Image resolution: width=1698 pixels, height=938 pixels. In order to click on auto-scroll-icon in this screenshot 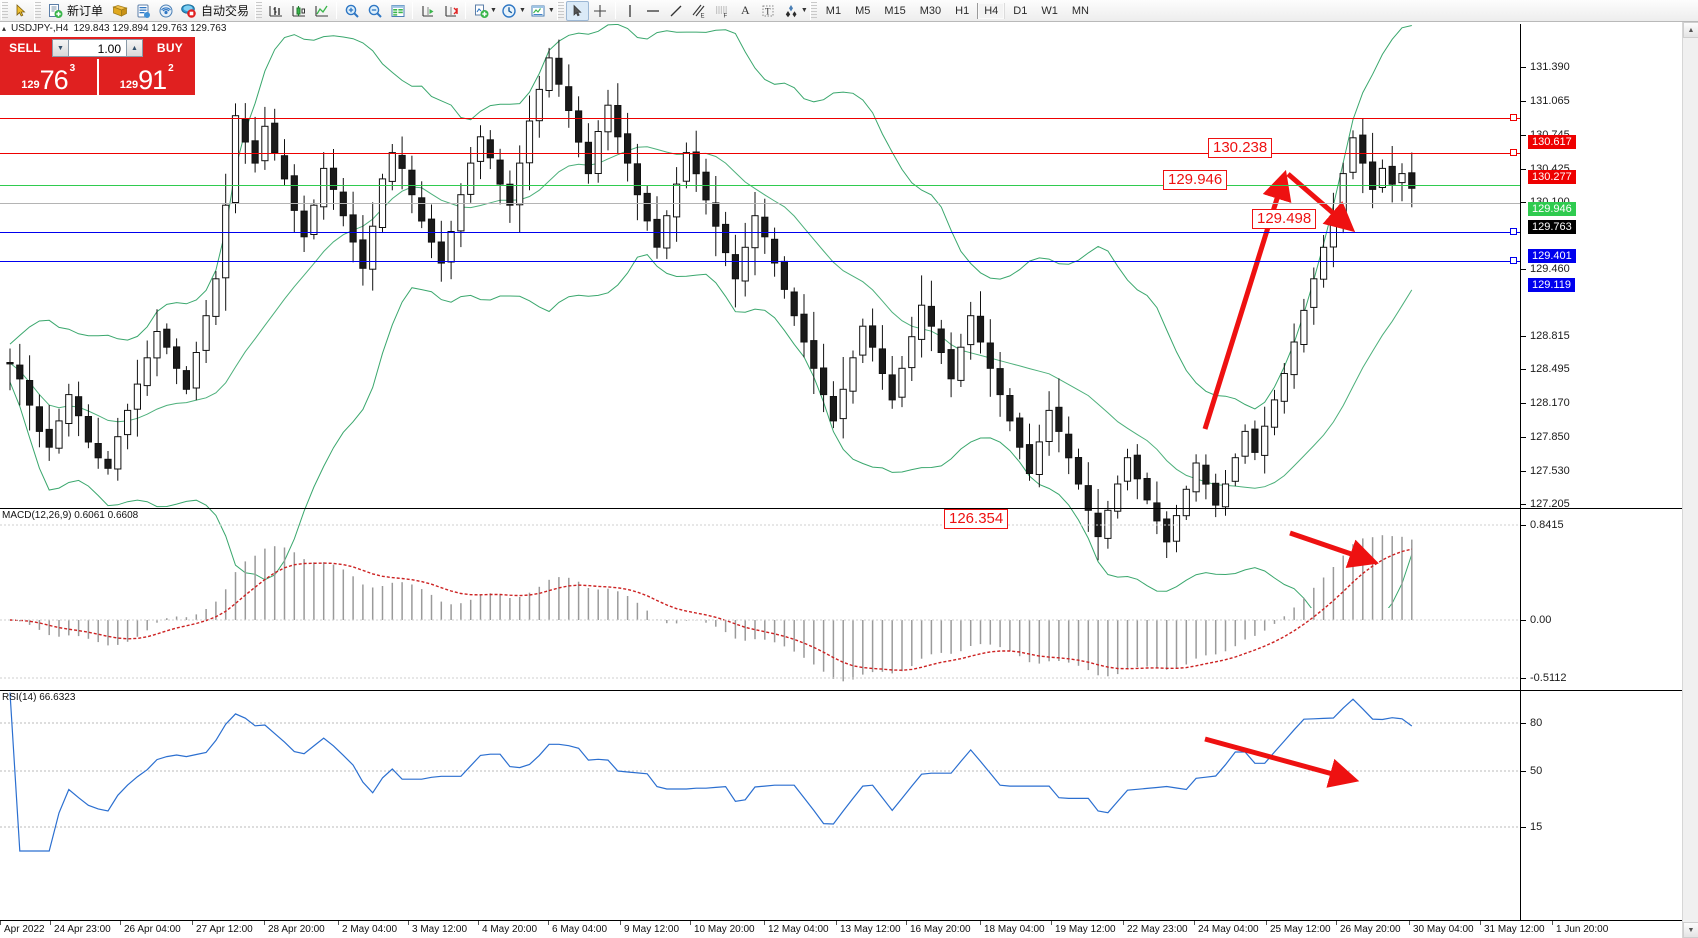, I will do `click(450, 11)`.